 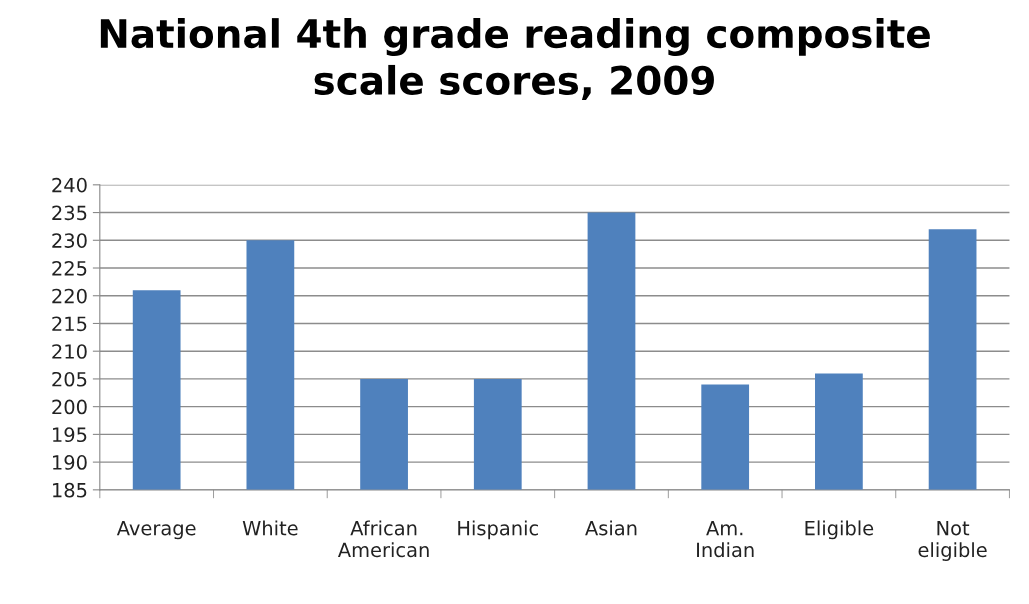 I want to click on y-tick-label: 195, so click(x=70, y=435).